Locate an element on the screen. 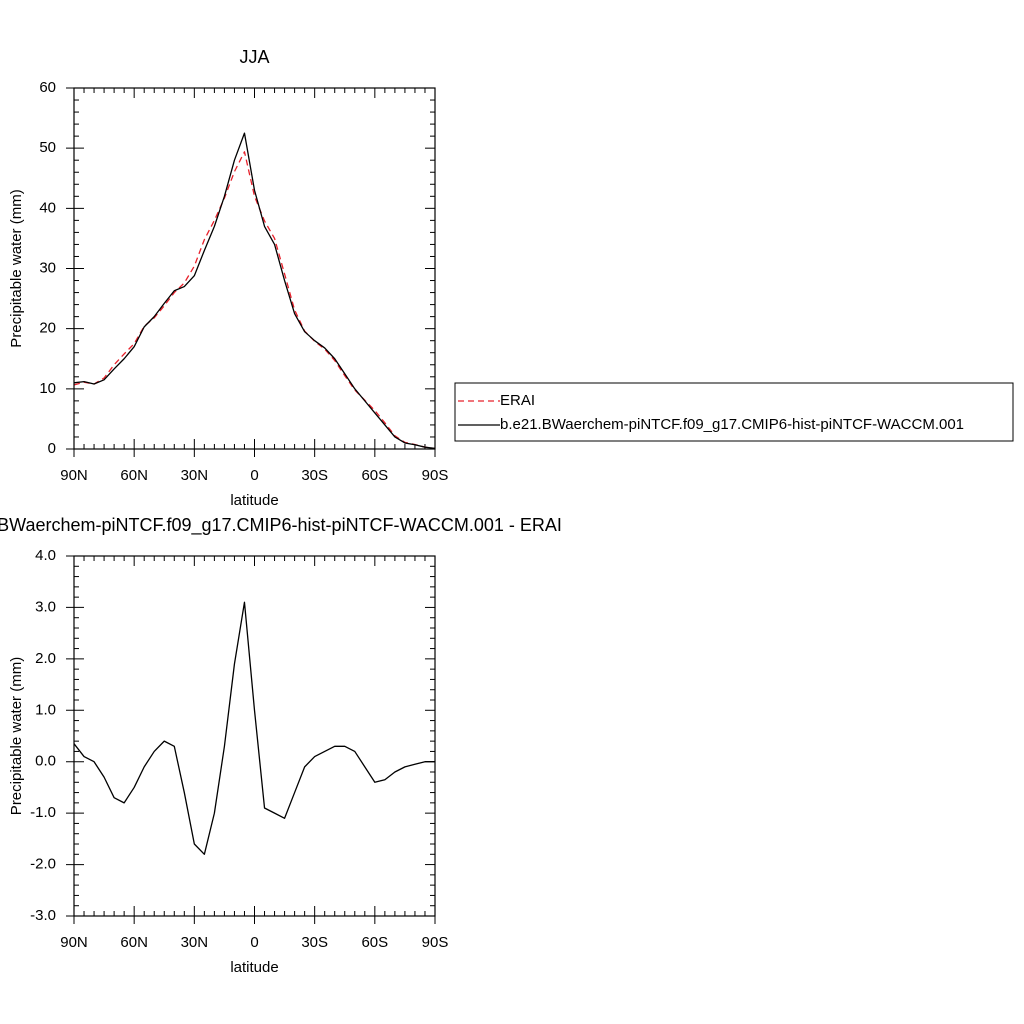  y-tick-label: 60 is located at coordinates (47, 87).